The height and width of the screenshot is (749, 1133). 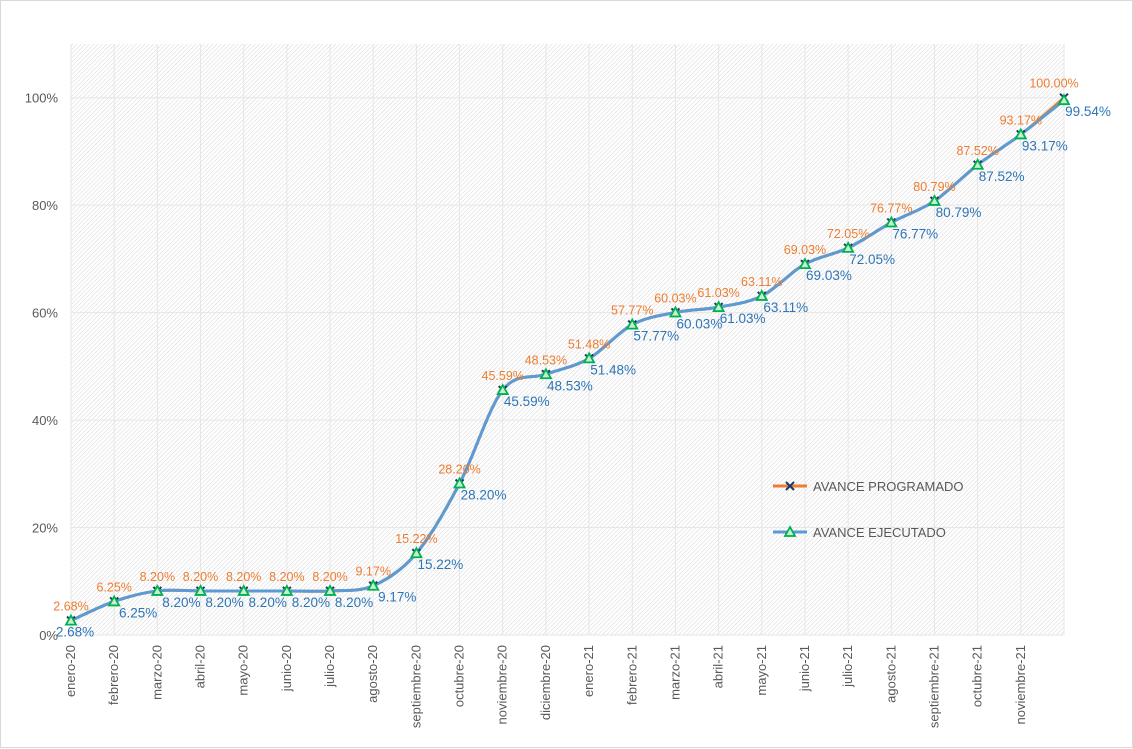 I want to click on data-label-avance-programado: 15.22%, so click(x=416, y=539).